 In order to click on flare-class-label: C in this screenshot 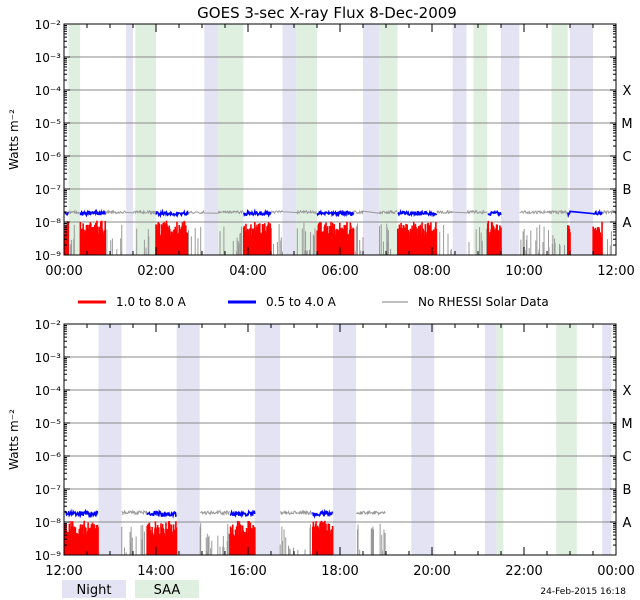, I will do `click(626, 157)`.